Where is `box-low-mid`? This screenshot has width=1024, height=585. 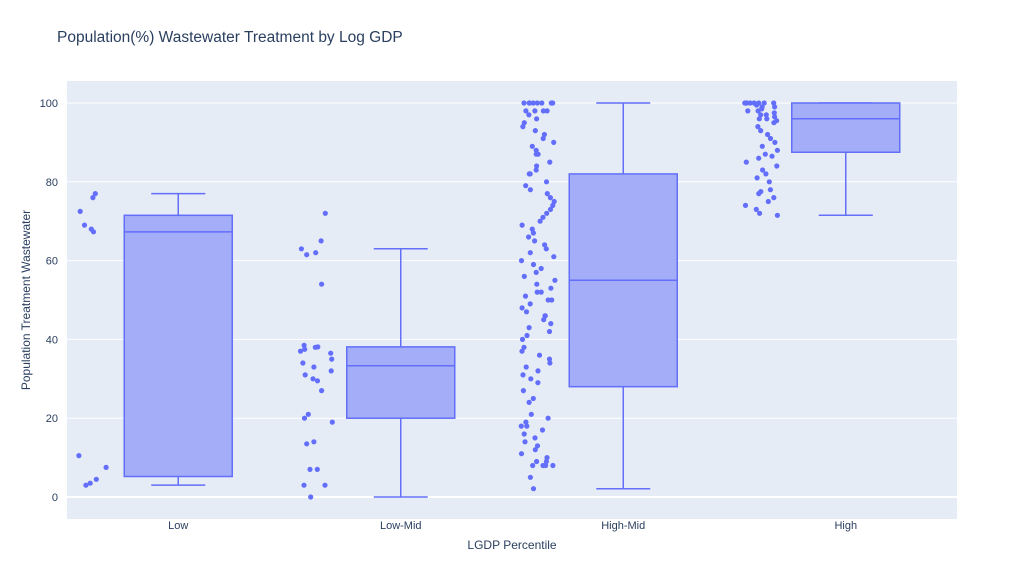 box-low-mid is located at coordinates (401, 373).